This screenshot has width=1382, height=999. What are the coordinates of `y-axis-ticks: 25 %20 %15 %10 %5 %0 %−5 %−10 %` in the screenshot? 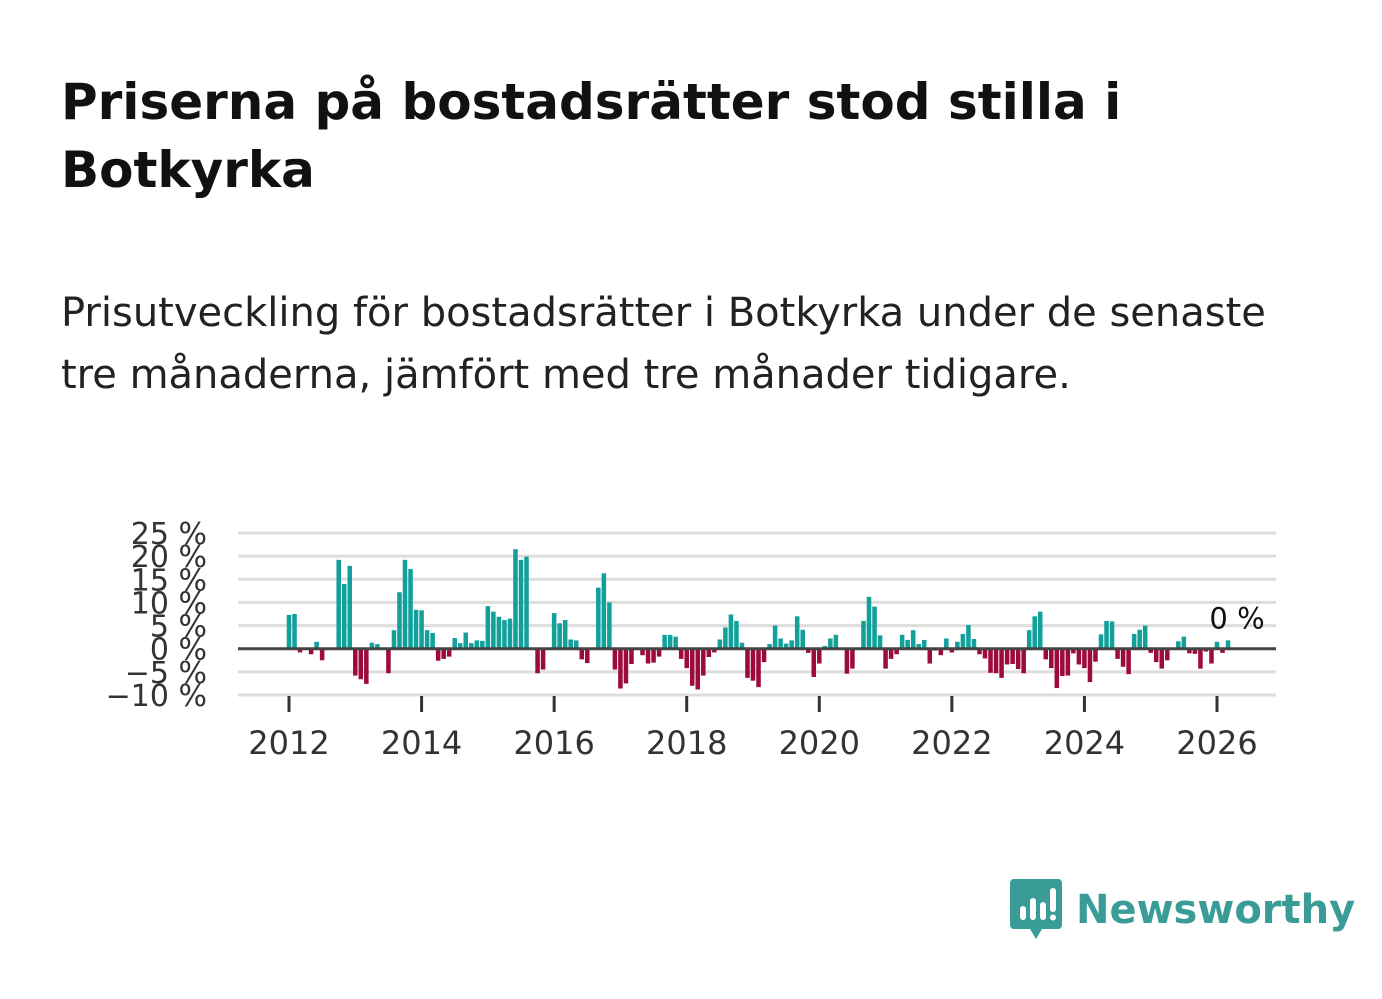 It's located at (156, 615).